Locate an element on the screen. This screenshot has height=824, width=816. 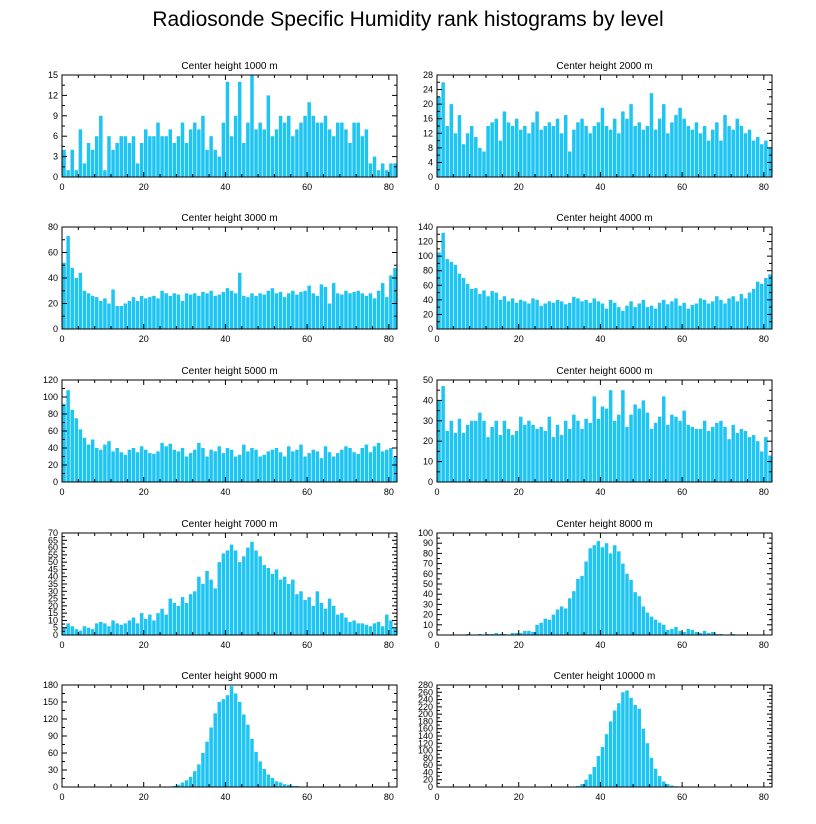
y-tick-label: 30 is located at coordinates (428, 604).